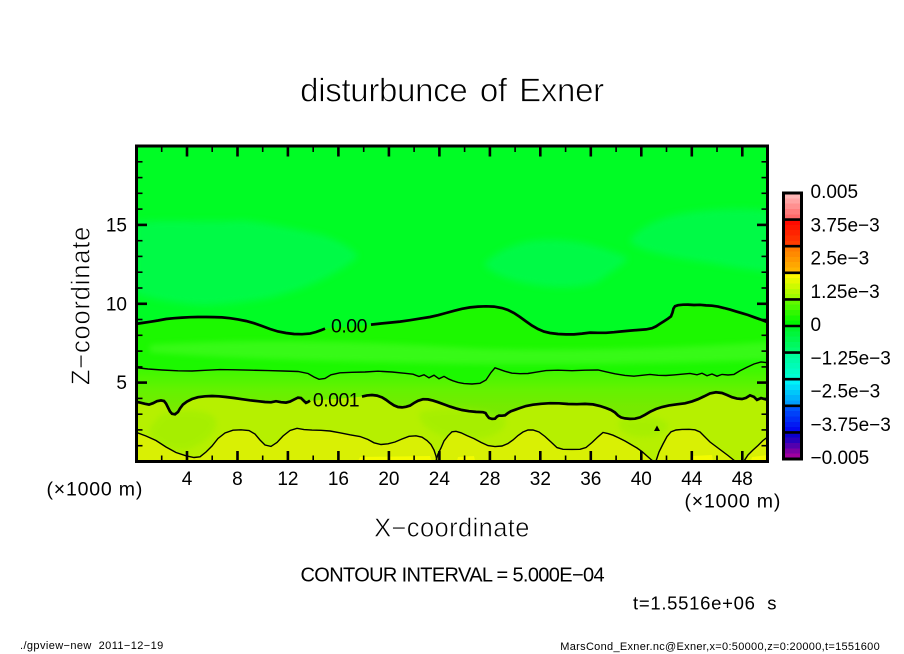  What do you see at coordinates (840, 458) in the screenshot?
I see `svg-text: −0.005` at bounding box center [840, 458].